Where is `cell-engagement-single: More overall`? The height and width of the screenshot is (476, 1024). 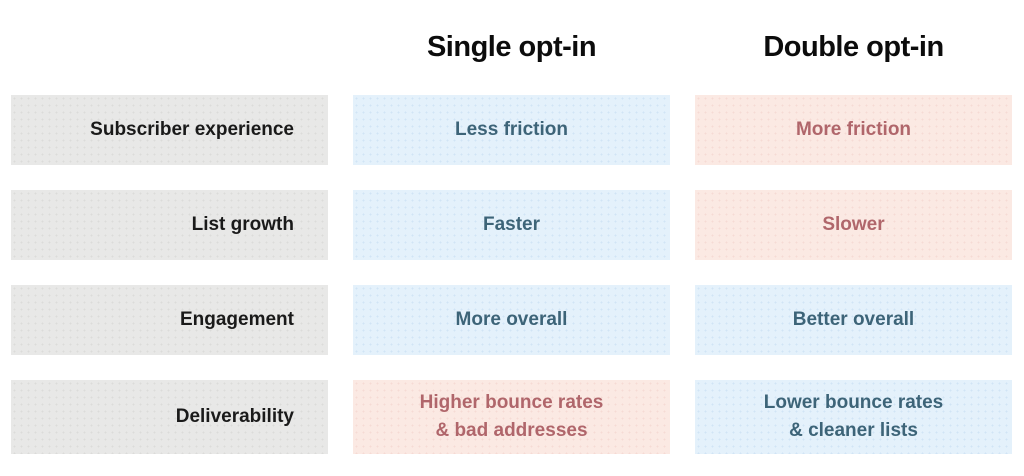 cell-engagement-single: More overall is located at coordinates (511, 320).